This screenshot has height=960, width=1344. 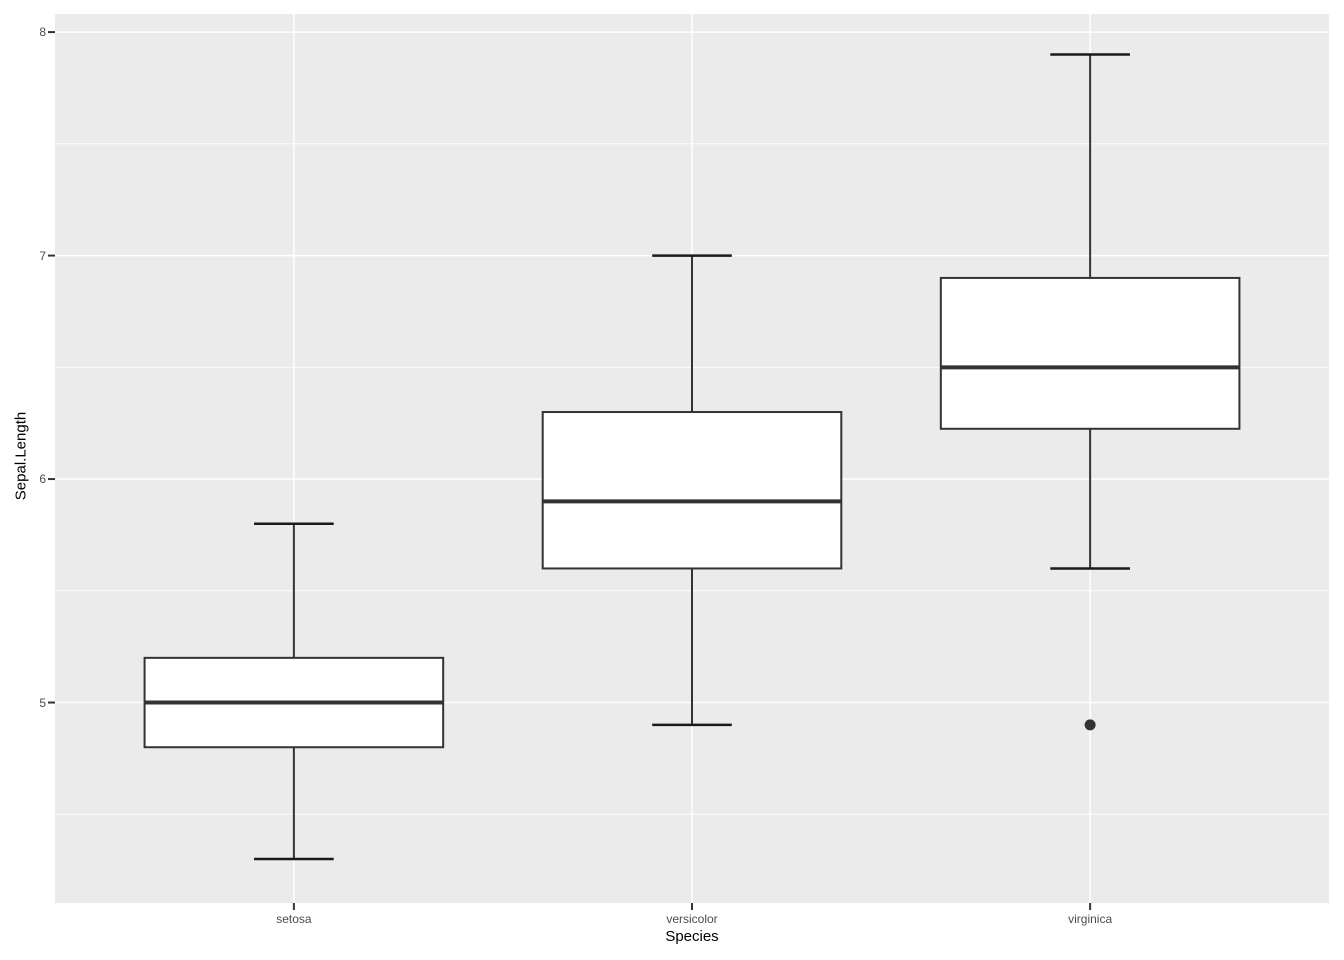 What do you see at coordinates (1090, 919) in the screenshot?
I see `x-tick-label: virginica` at bounding box center [1090, 919].